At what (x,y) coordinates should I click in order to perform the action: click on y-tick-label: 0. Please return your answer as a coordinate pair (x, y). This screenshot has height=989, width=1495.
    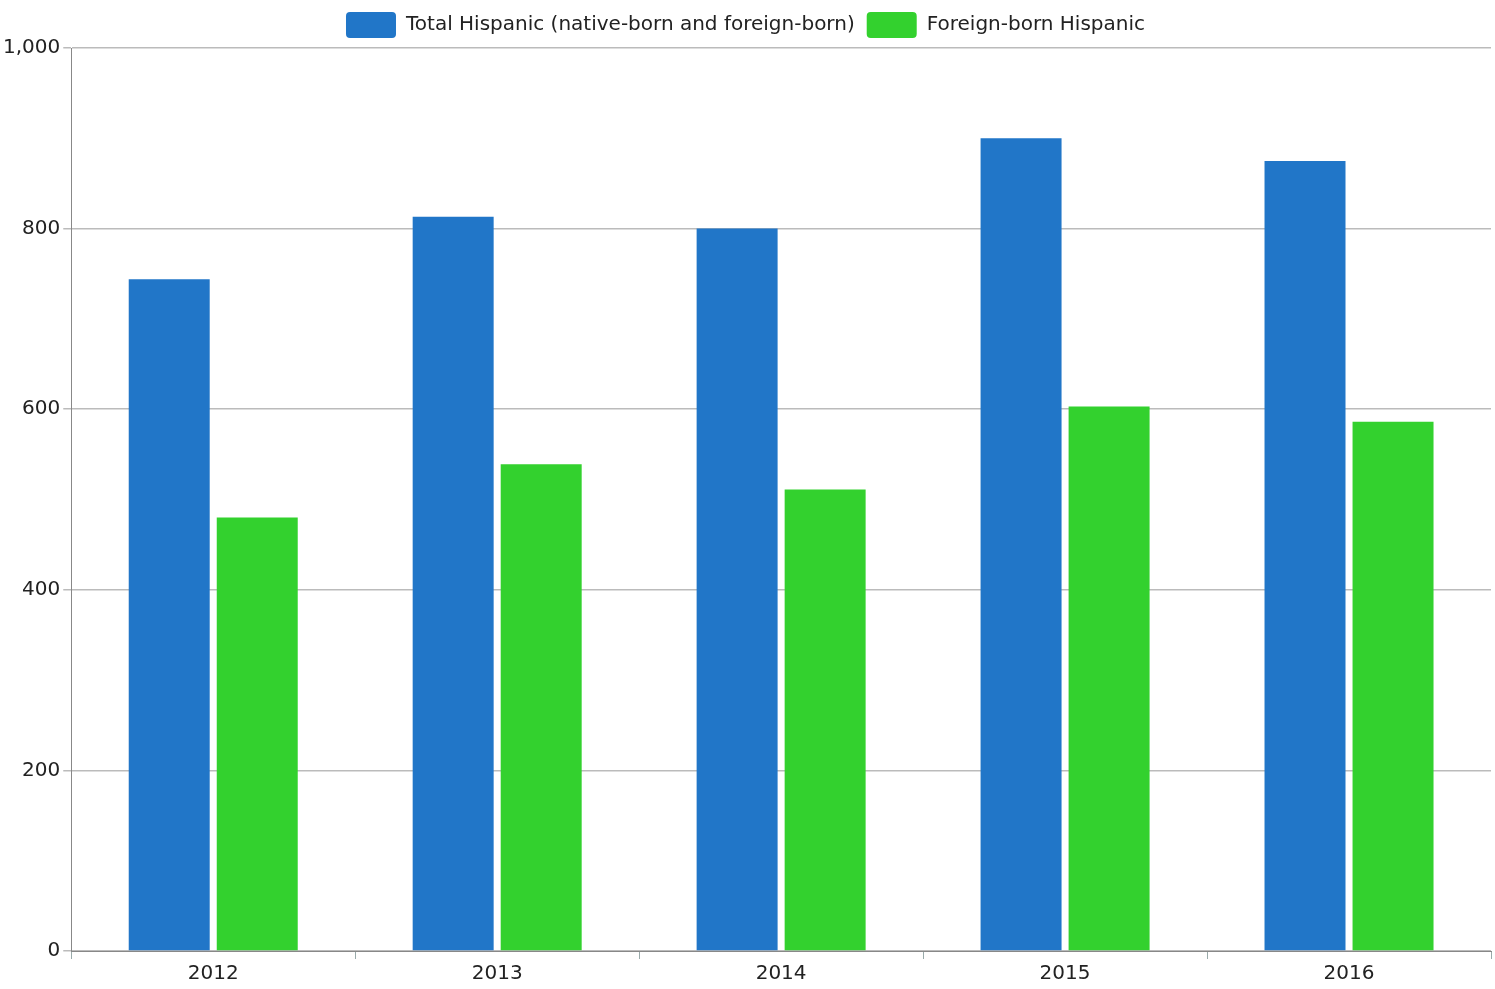
    Looking at the image, I should click on (54, 949).